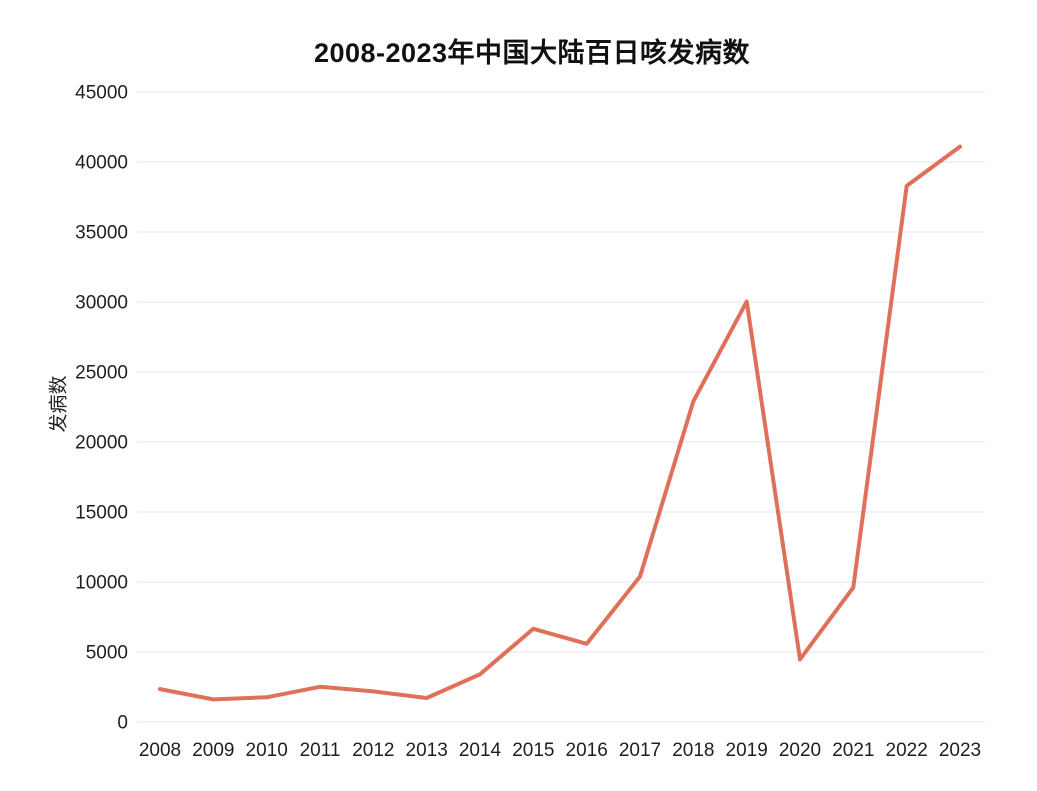 Image resolution: width=1037 pixels, height=791 pixels. Describe the element at coordinates (101, 513) in the screenshot. I see `y-tick-label: 15000` at that location.